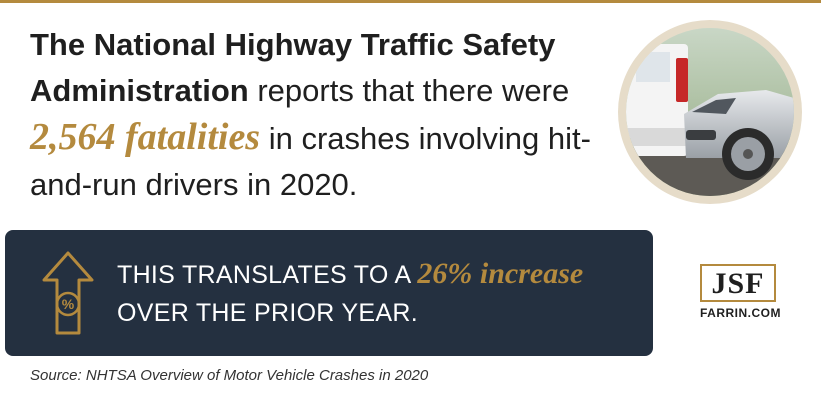  I want to click on banner-text-1: THIS TRANSLATES TO A, so click(267, 275).